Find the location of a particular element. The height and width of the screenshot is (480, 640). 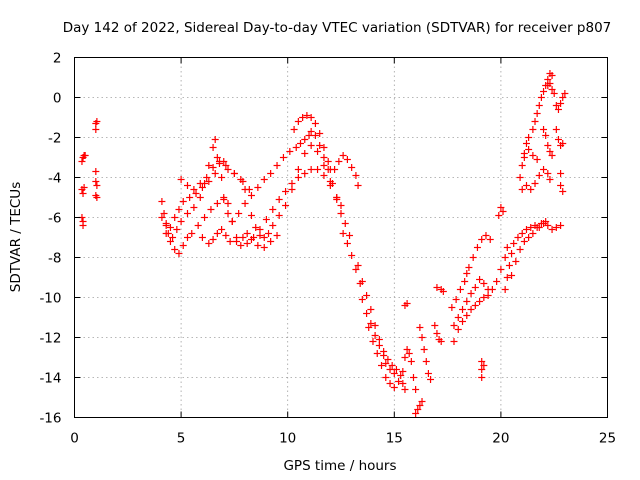

y-tick-label: -2 is located at coordinates (54, 139).